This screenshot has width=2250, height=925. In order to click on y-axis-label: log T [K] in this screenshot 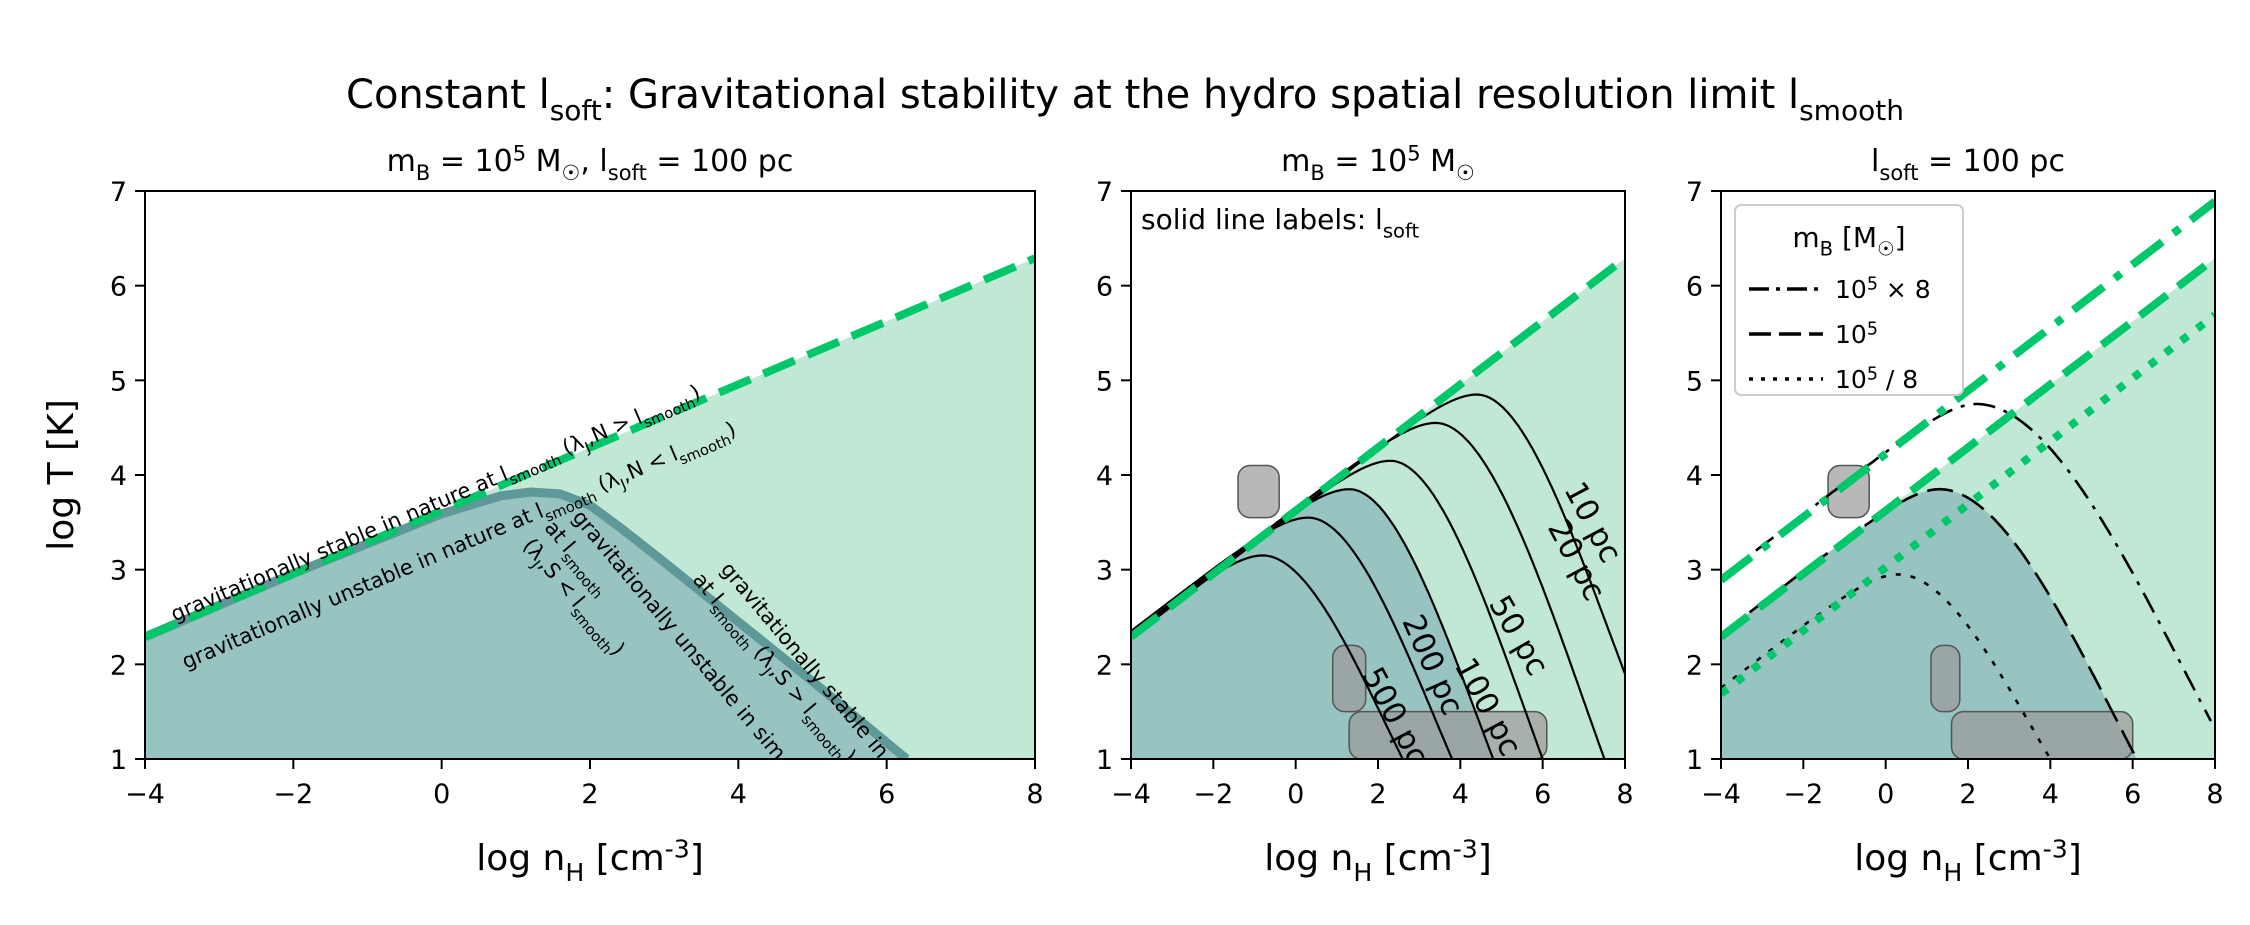, I will do `click(61, 474)`.